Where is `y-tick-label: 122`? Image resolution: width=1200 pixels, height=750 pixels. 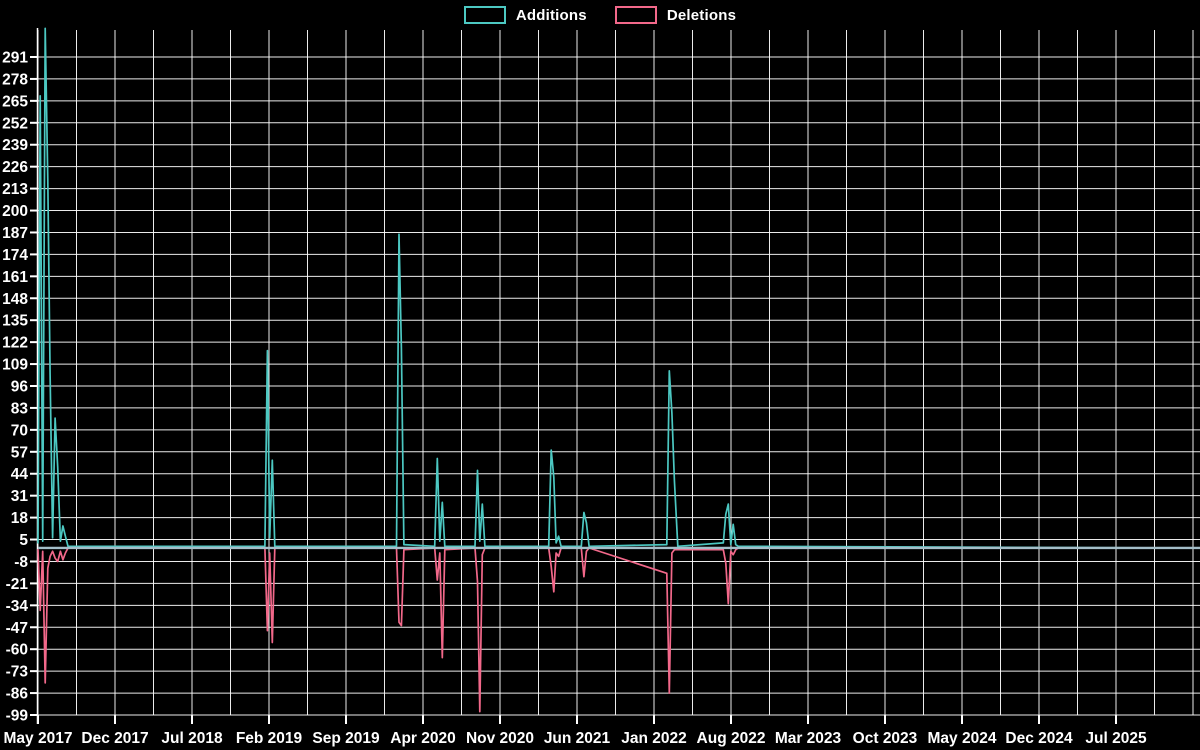 y-tick-label: 122 is located at coordinates (15, 343).